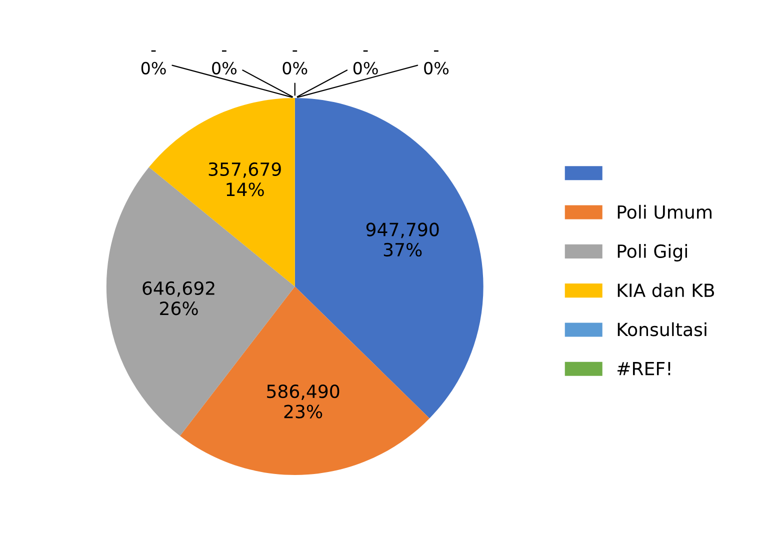 Image resolution: width=776 pixels, height=534 pixels. Describe the element at coordinates (662, 329) in the screenshot. I see `legend-label: Konsultasi` at that location.